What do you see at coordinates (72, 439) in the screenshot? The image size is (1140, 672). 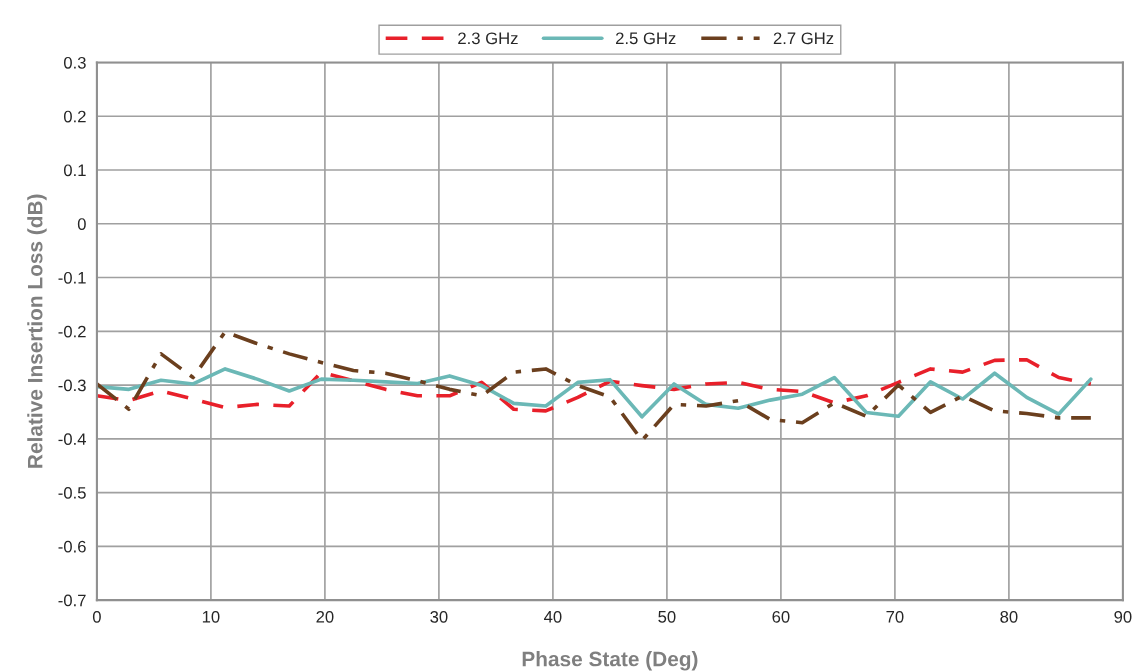 I see `y-tick-label: -0.4` at bounding box center [72, 439].